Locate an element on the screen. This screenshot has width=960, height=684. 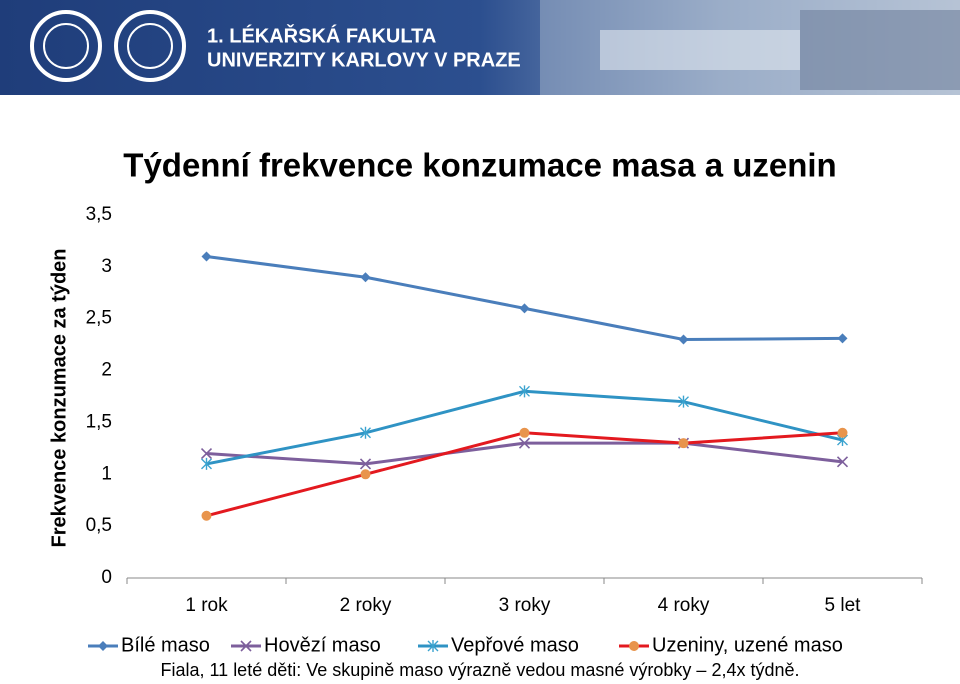
y-tick-label: 0,5 is located at coordinates (99, 525).